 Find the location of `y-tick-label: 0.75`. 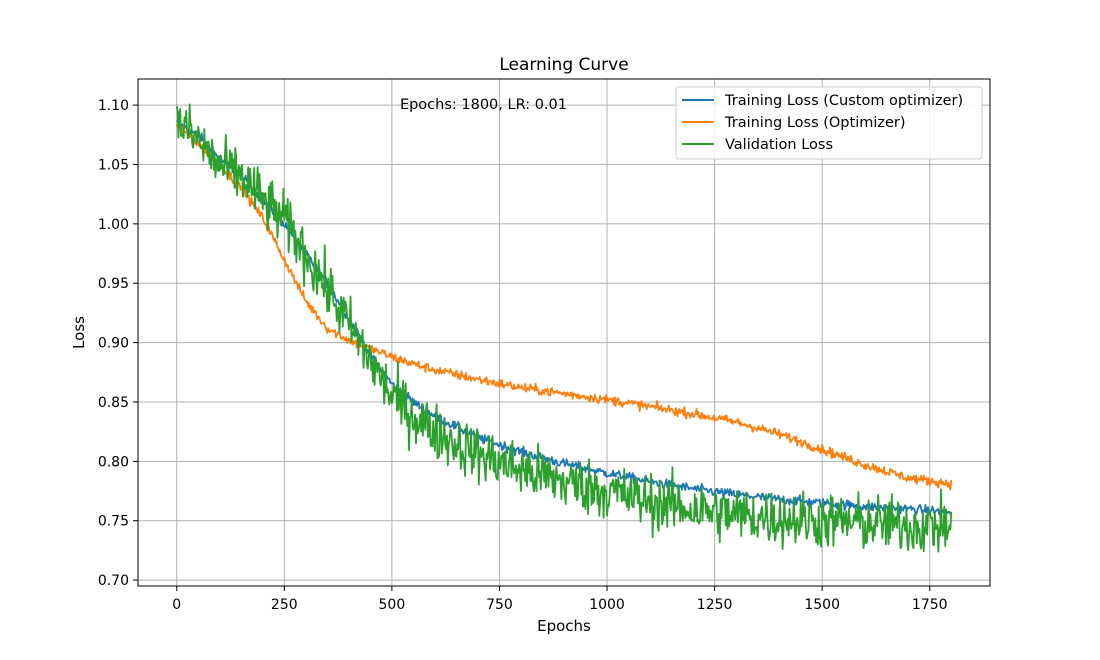

y-tick-label: 0.75 is located at coordinates (113, 522).